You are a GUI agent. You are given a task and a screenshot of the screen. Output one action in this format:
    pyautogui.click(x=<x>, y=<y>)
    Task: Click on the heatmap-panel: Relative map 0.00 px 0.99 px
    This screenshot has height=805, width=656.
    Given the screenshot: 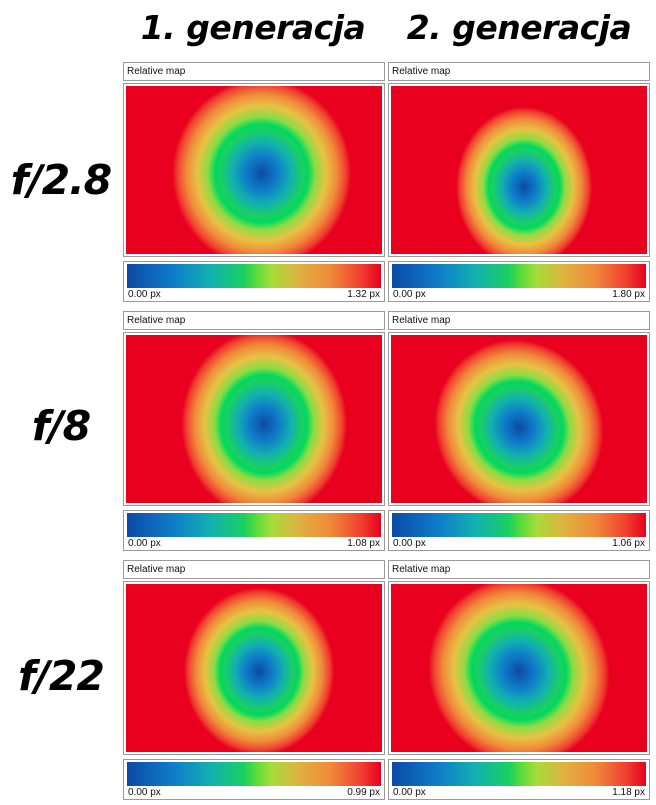 What is the action you would take?
    pyautogui.click(x=254, y=680)
    